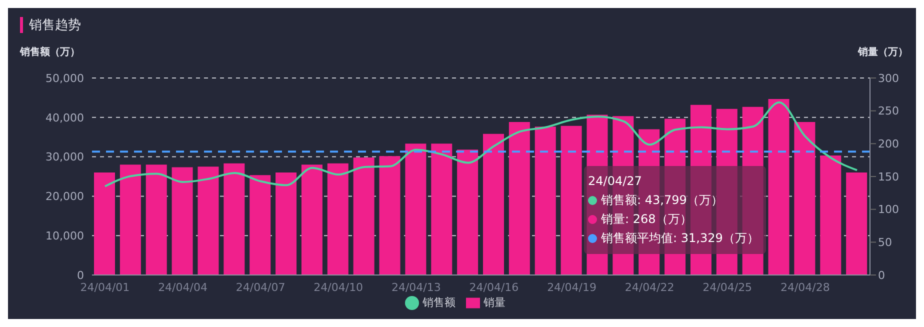 This screenshot has width=924, height=327. I want to click on y2-tick-label: 150, so click(888, 177).